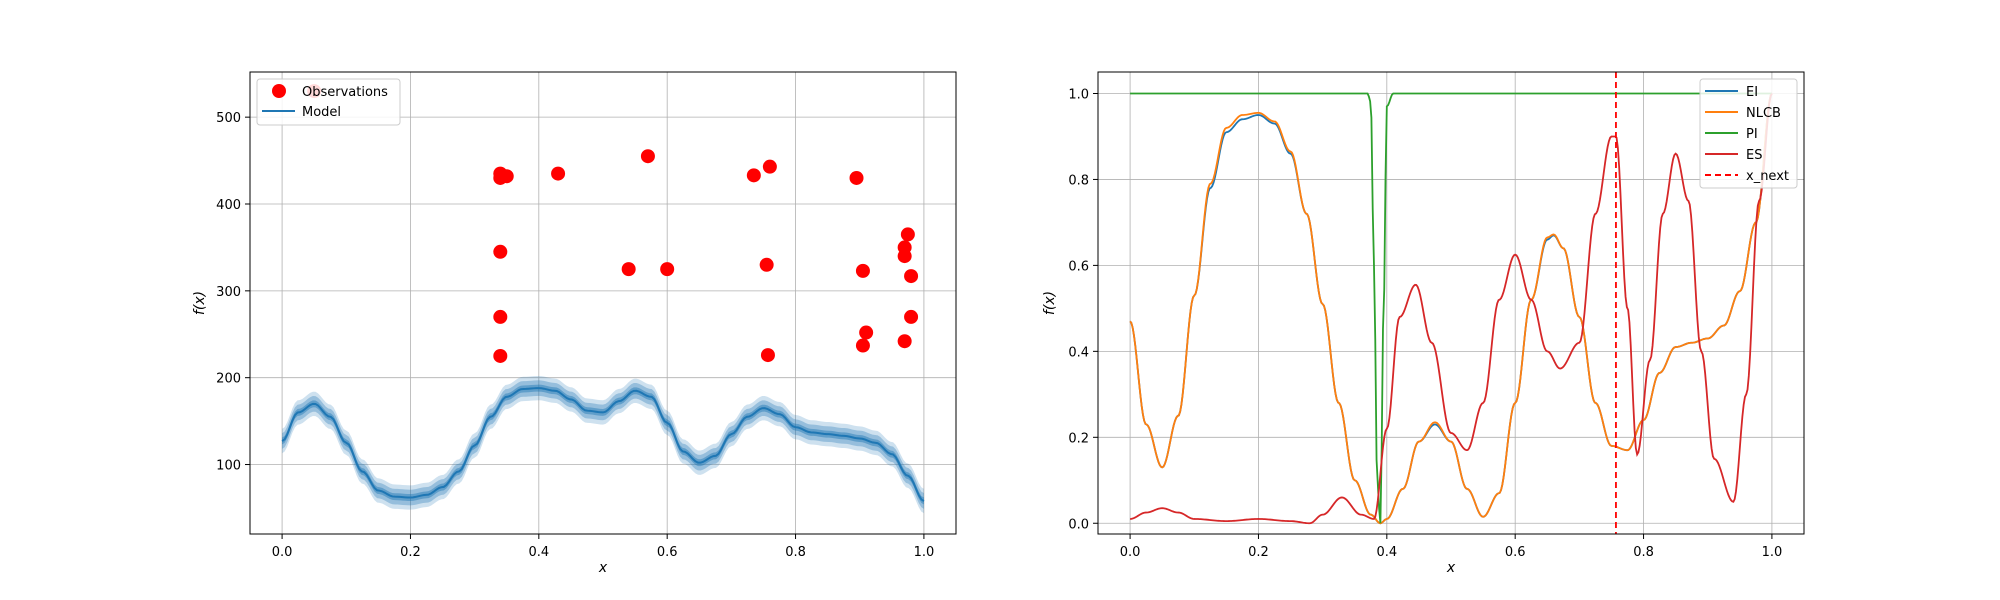 This screenshot has height=600, width=2000. Describe the element at coordinates (1078, 94) in the screenshot. I see `1-y-tick-label: 1.0` at that location.